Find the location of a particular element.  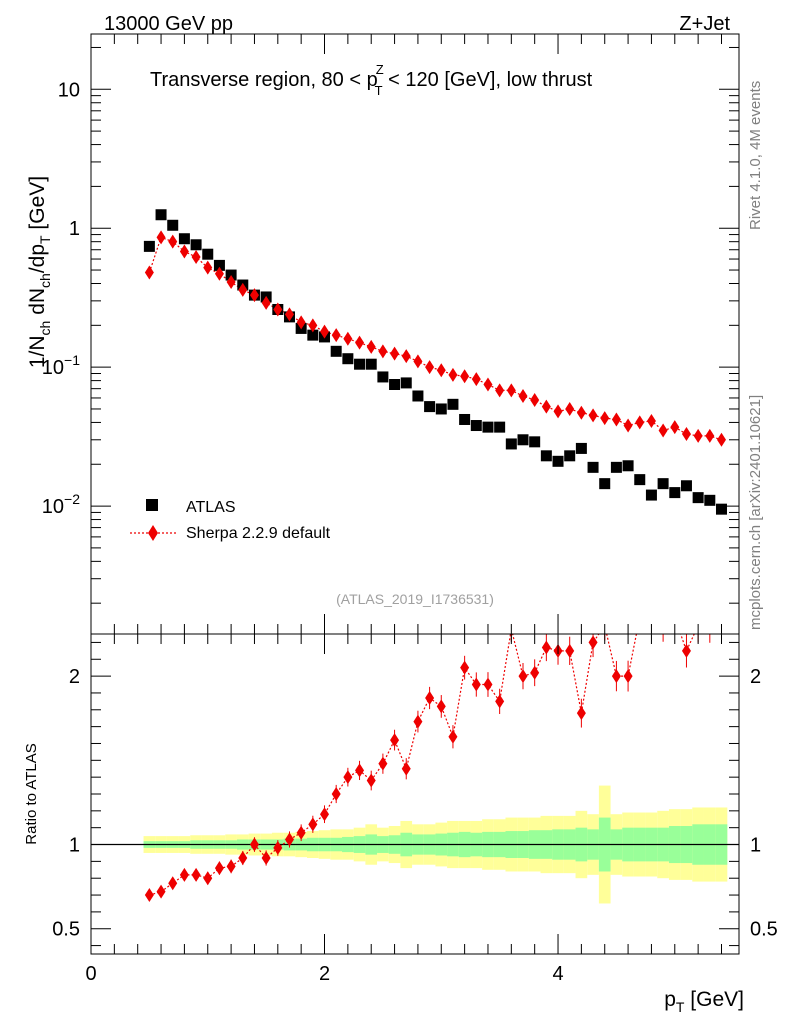

legend-label-sherpa: Sherpa 2.2.9 default is located at coordinates (258, 533).